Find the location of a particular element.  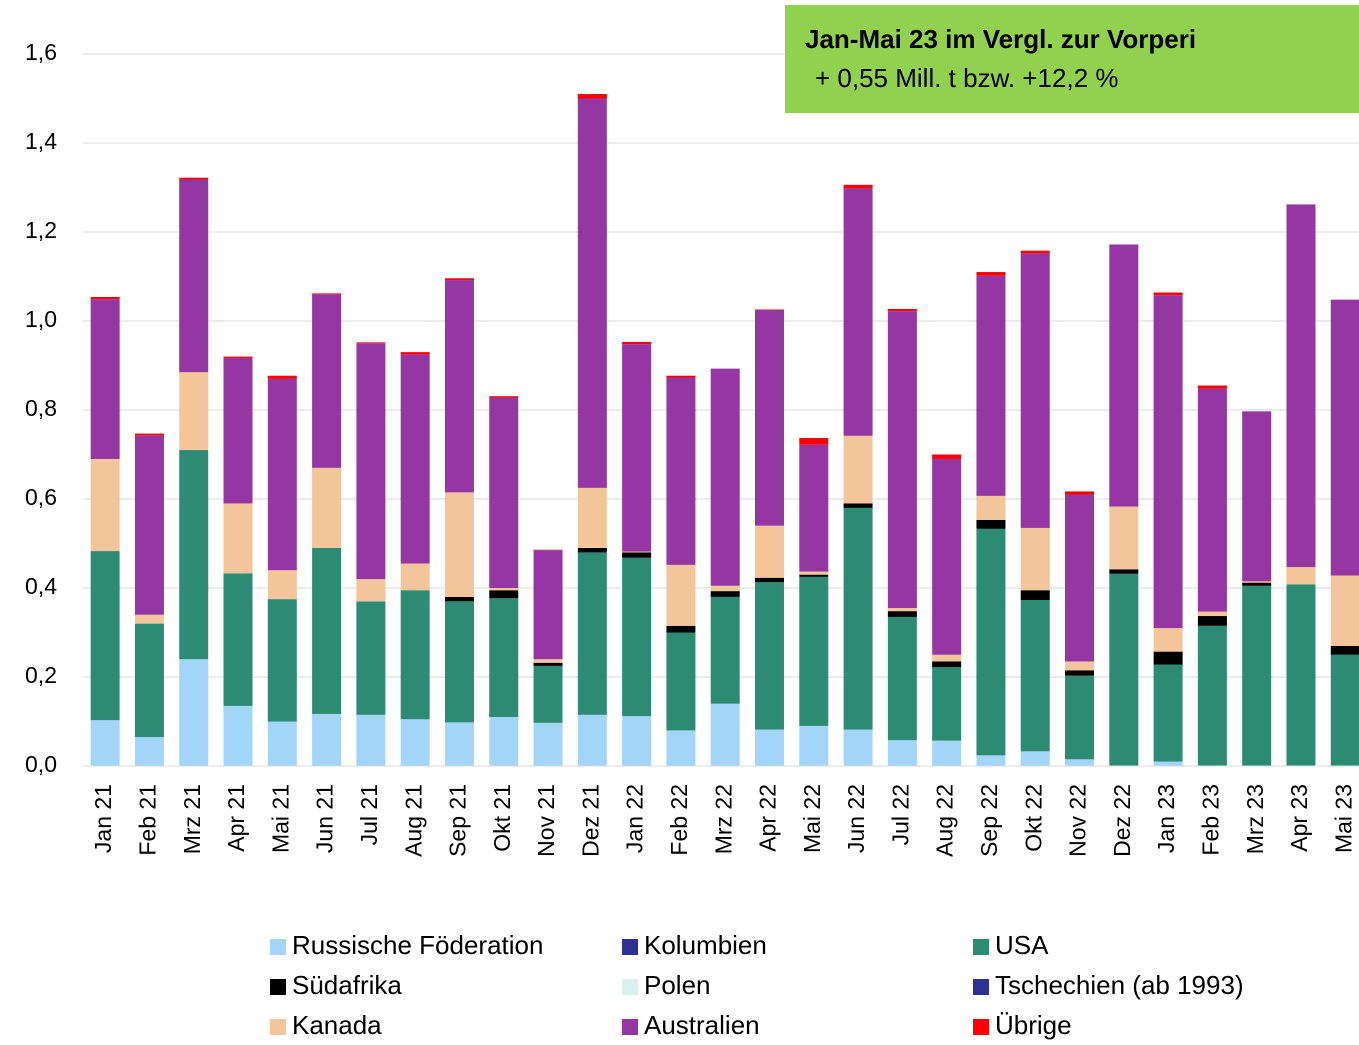

y-tick-label: 0,6 is located at coordinates (41, 497).